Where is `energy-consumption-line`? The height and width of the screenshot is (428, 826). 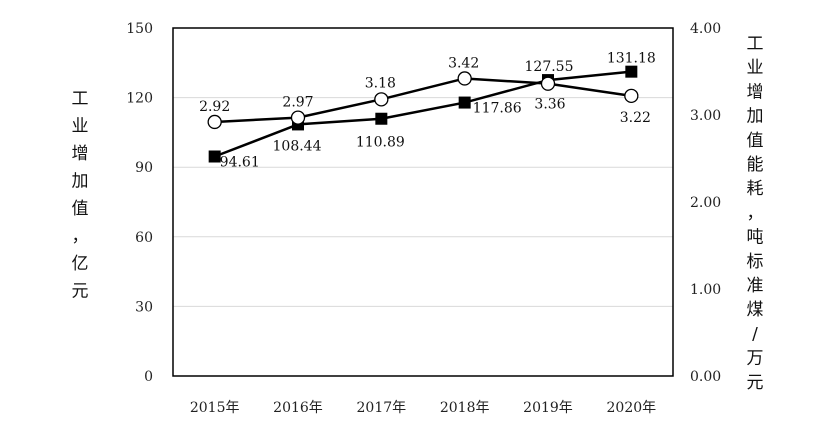
energy-consumption-line is located at coordinates (423, 100).